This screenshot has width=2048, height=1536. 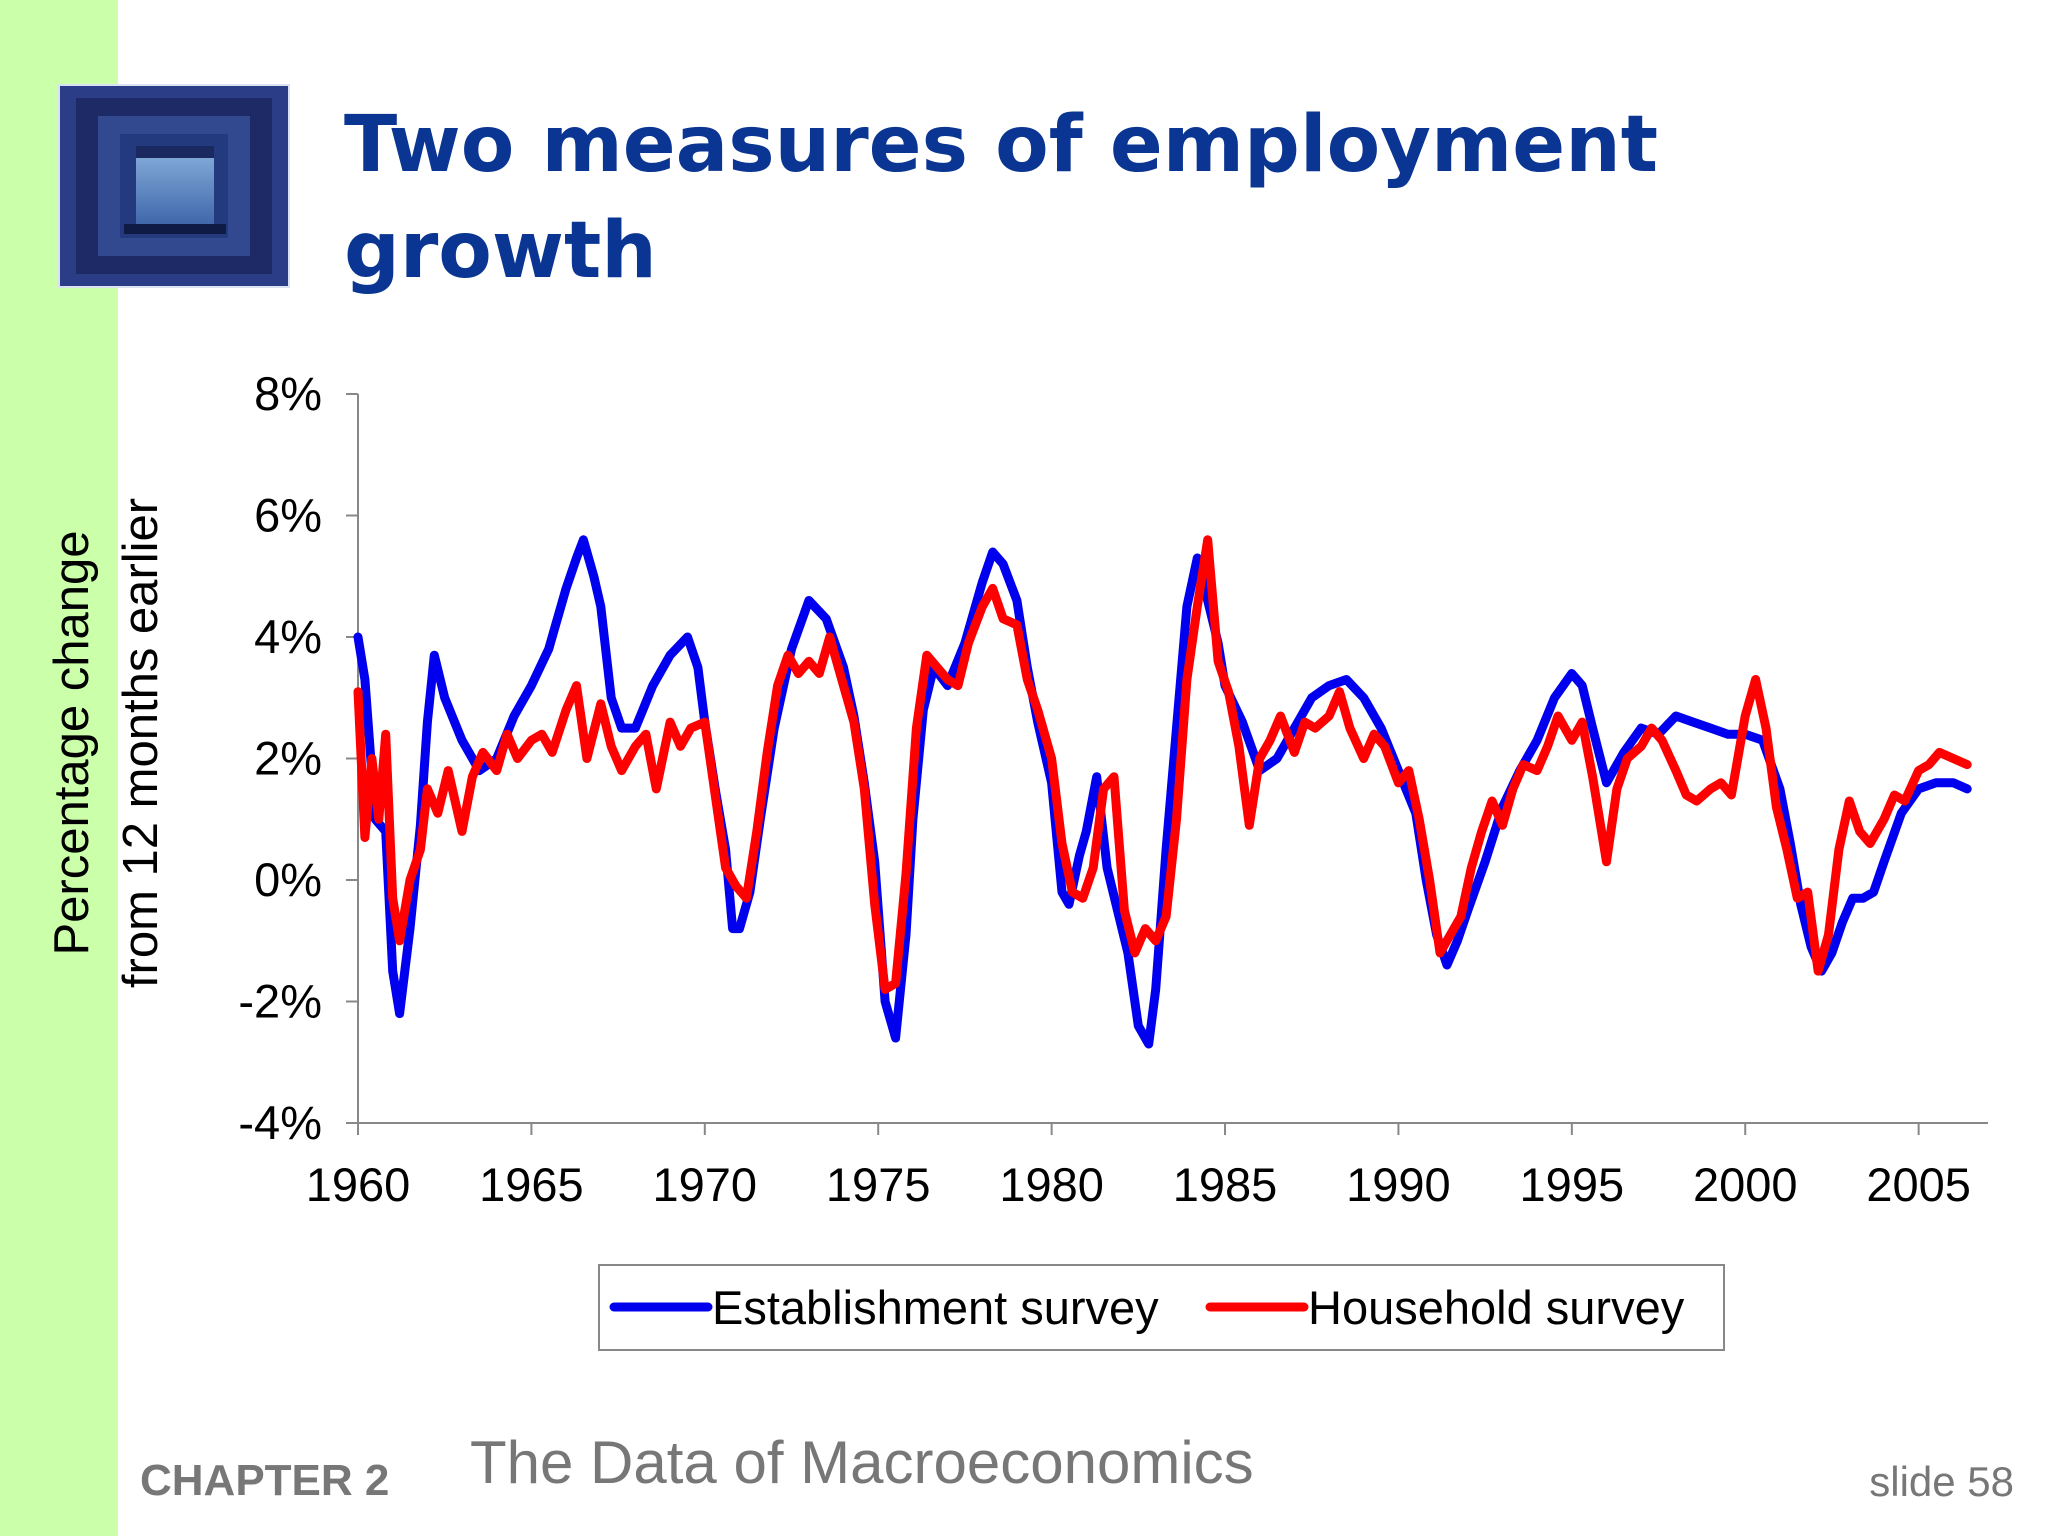 What do you see at coordinates (358, 1184) in the screenshot?
I see `x-tick-label: 1960` at bounding box center [358, 1184].